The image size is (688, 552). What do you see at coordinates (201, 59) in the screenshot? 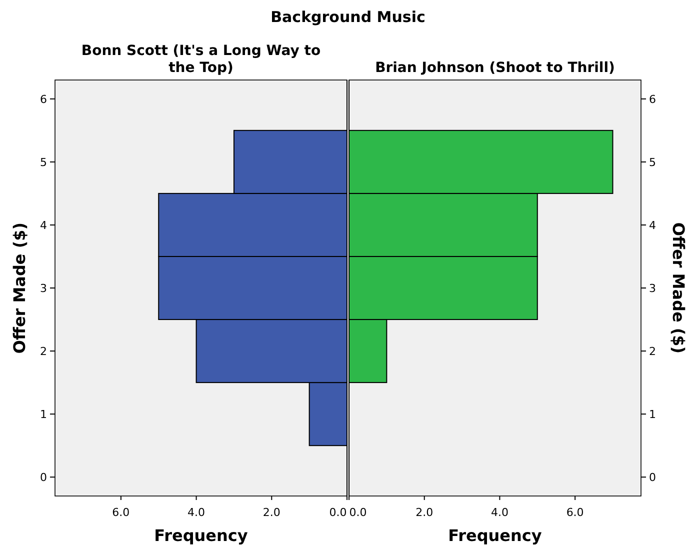
I see `chart-subtitle: Bonn Scott (It's a Long Way to the Top)` at bounding box center [201, 59].